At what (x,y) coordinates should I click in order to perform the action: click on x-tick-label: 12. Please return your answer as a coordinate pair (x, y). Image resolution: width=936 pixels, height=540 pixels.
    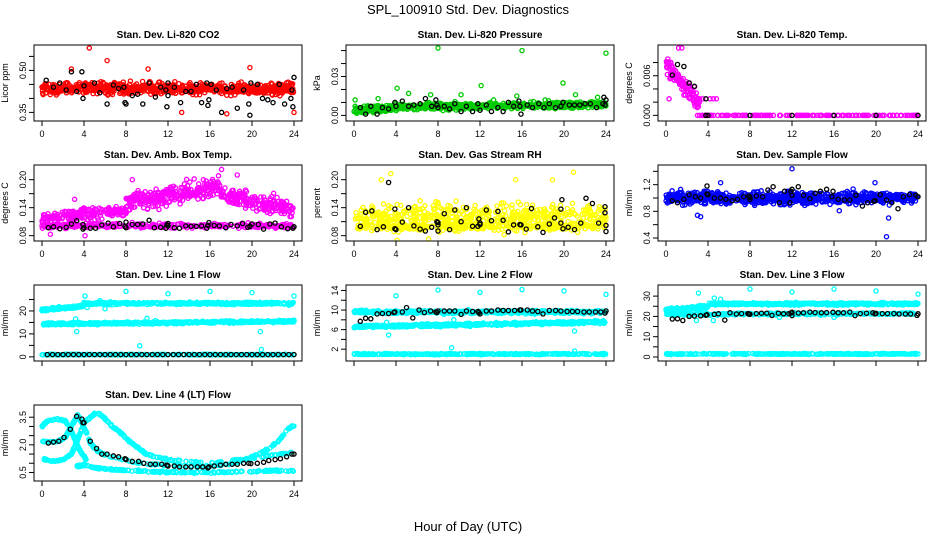
    Looking at the image, I should click on (792, 254).